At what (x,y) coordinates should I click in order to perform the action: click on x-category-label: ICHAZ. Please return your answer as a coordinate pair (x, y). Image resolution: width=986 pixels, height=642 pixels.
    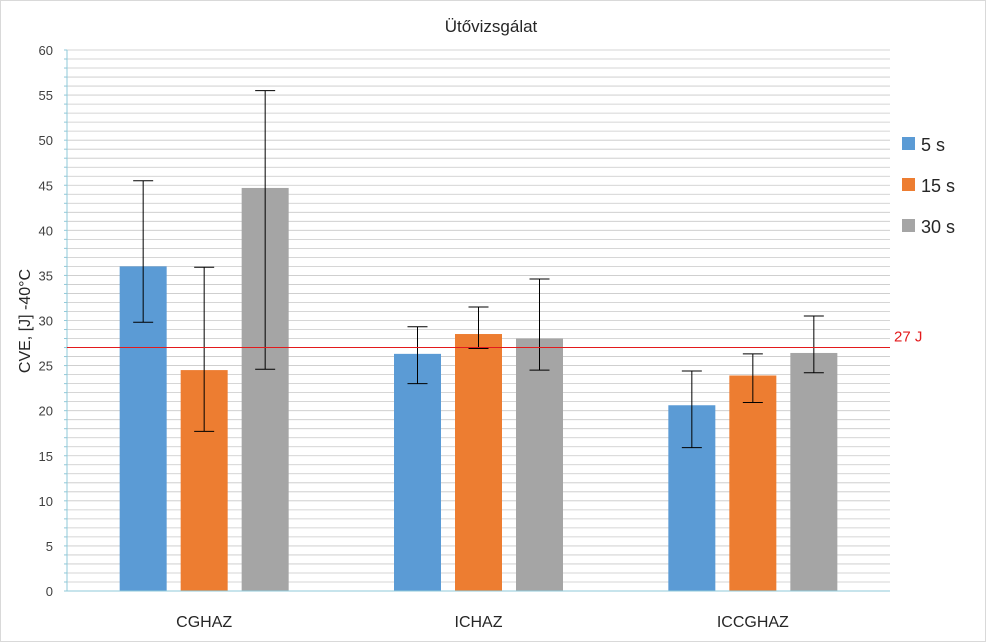
    Looking at the image, I should click on (479, 622).